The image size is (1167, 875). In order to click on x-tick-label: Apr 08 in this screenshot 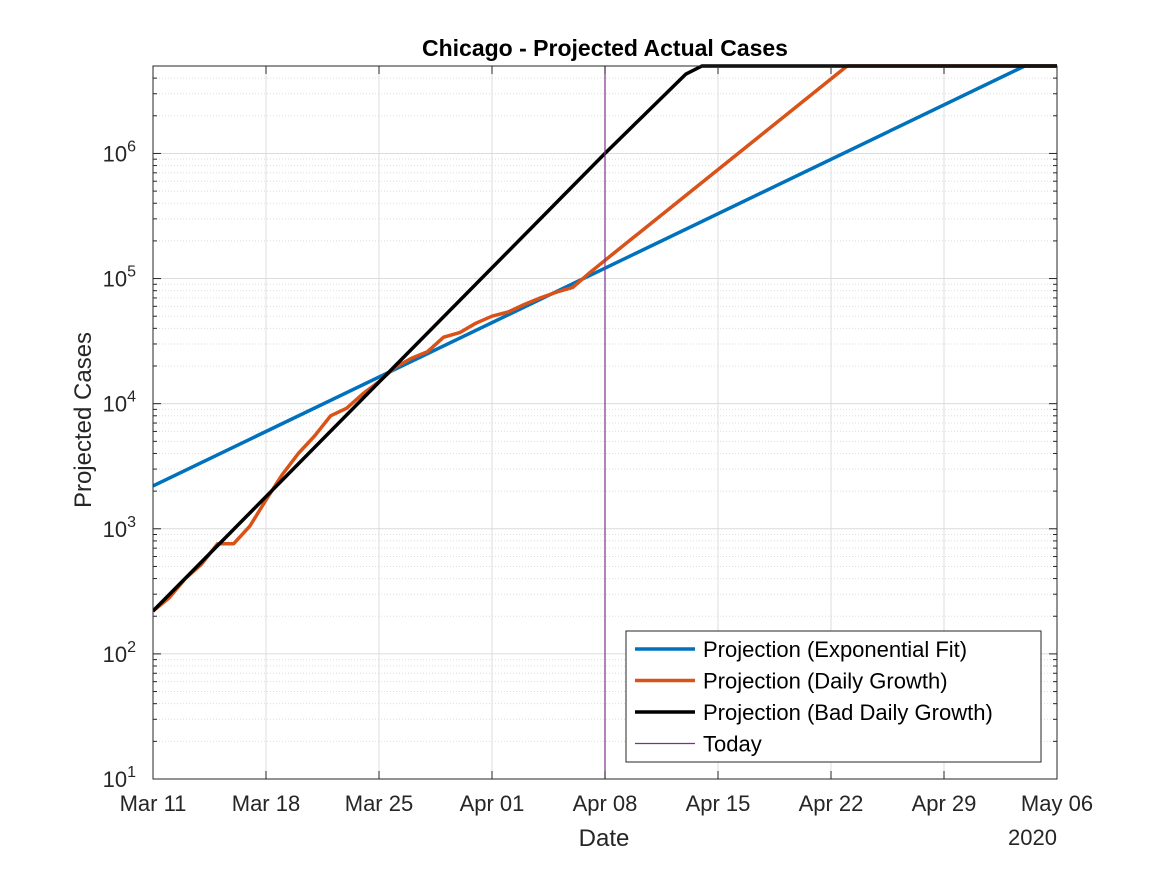, I will do `click(605, 803)`.